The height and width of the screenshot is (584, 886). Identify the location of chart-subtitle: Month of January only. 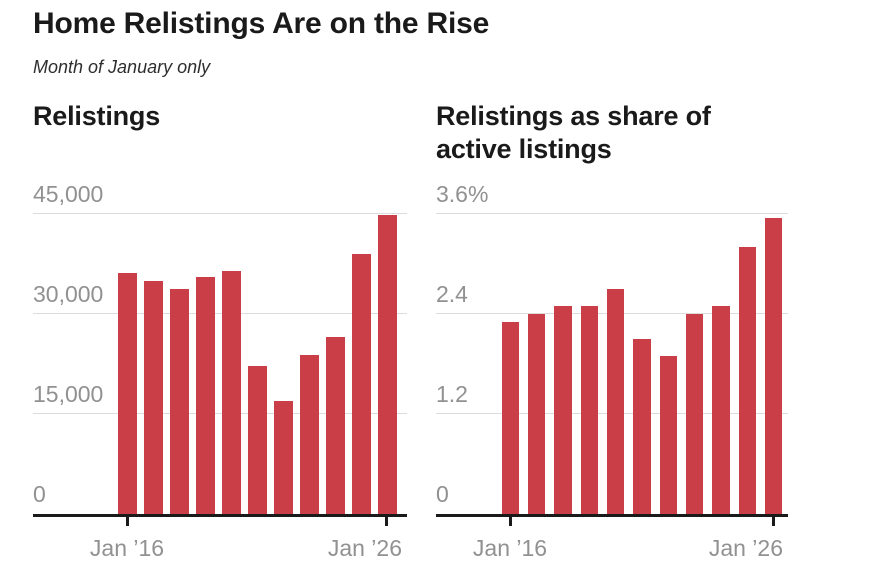
(122, 67).